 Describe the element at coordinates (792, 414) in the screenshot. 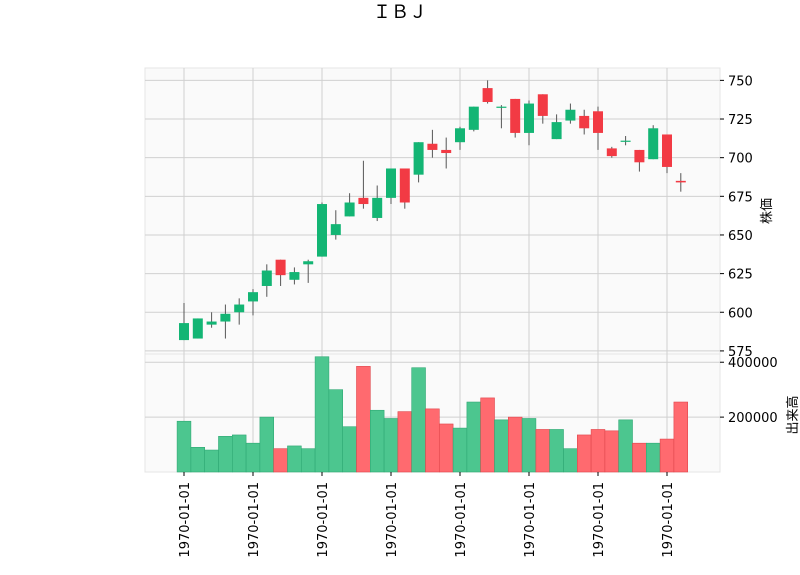

I see `volume-axis-label: 出来高` at that location.